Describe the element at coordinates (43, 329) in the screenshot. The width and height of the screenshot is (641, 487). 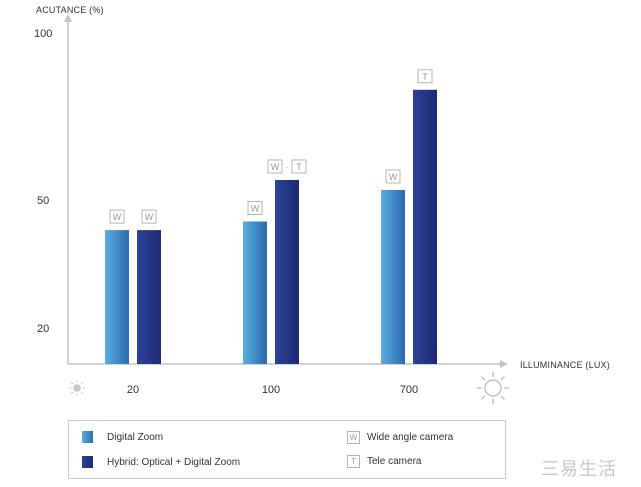
I see `y-tick-20: 20` at that location.